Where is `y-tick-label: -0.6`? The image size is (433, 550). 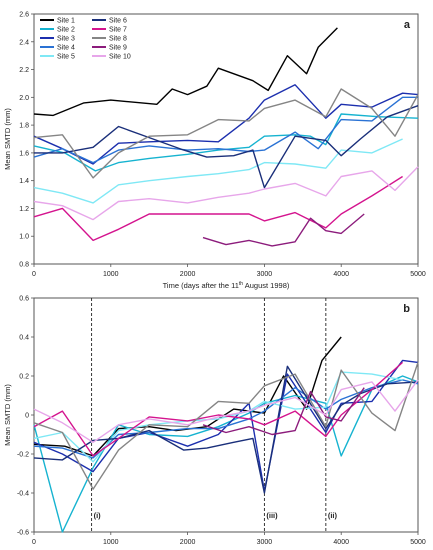 y-tick-label: -0.6 is located at coordinates (23, 533).